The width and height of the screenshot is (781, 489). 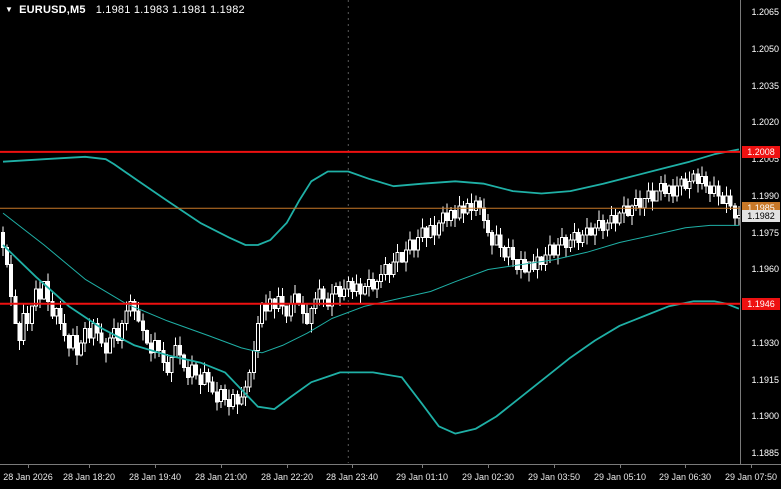 What do you see at coordinates (765, 416) in the screenshot?
I see `price-axis-label: 1.1900` at bounding box center [765, 416].